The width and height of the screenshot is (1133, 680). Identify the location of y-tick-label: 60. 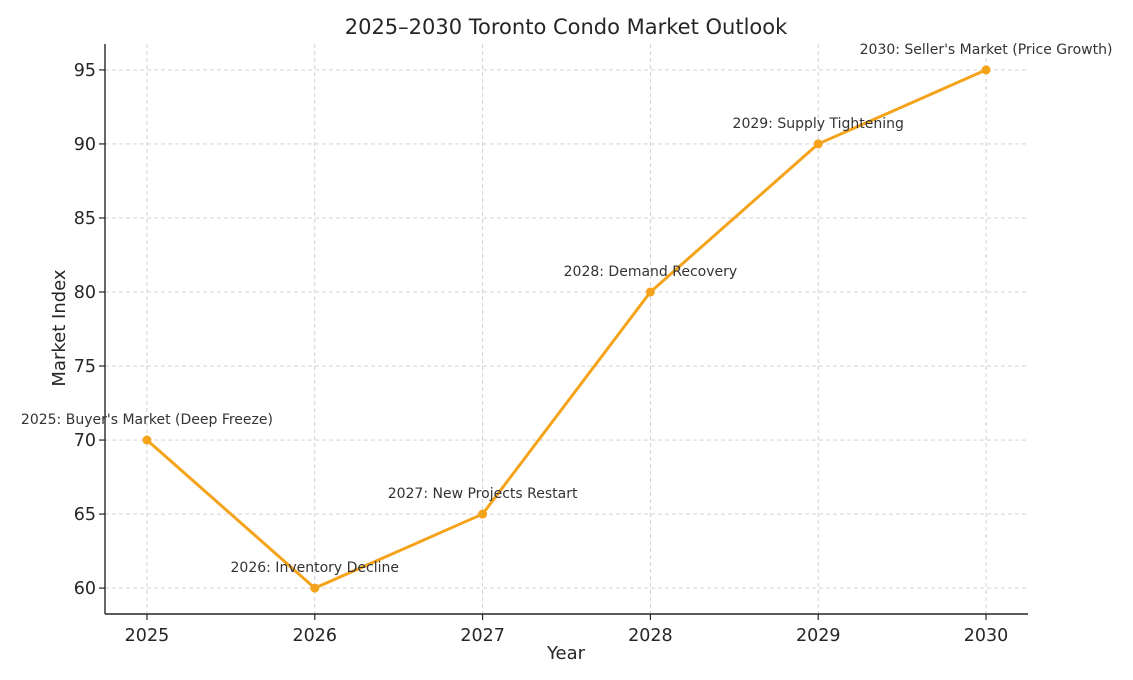
(85, 589).